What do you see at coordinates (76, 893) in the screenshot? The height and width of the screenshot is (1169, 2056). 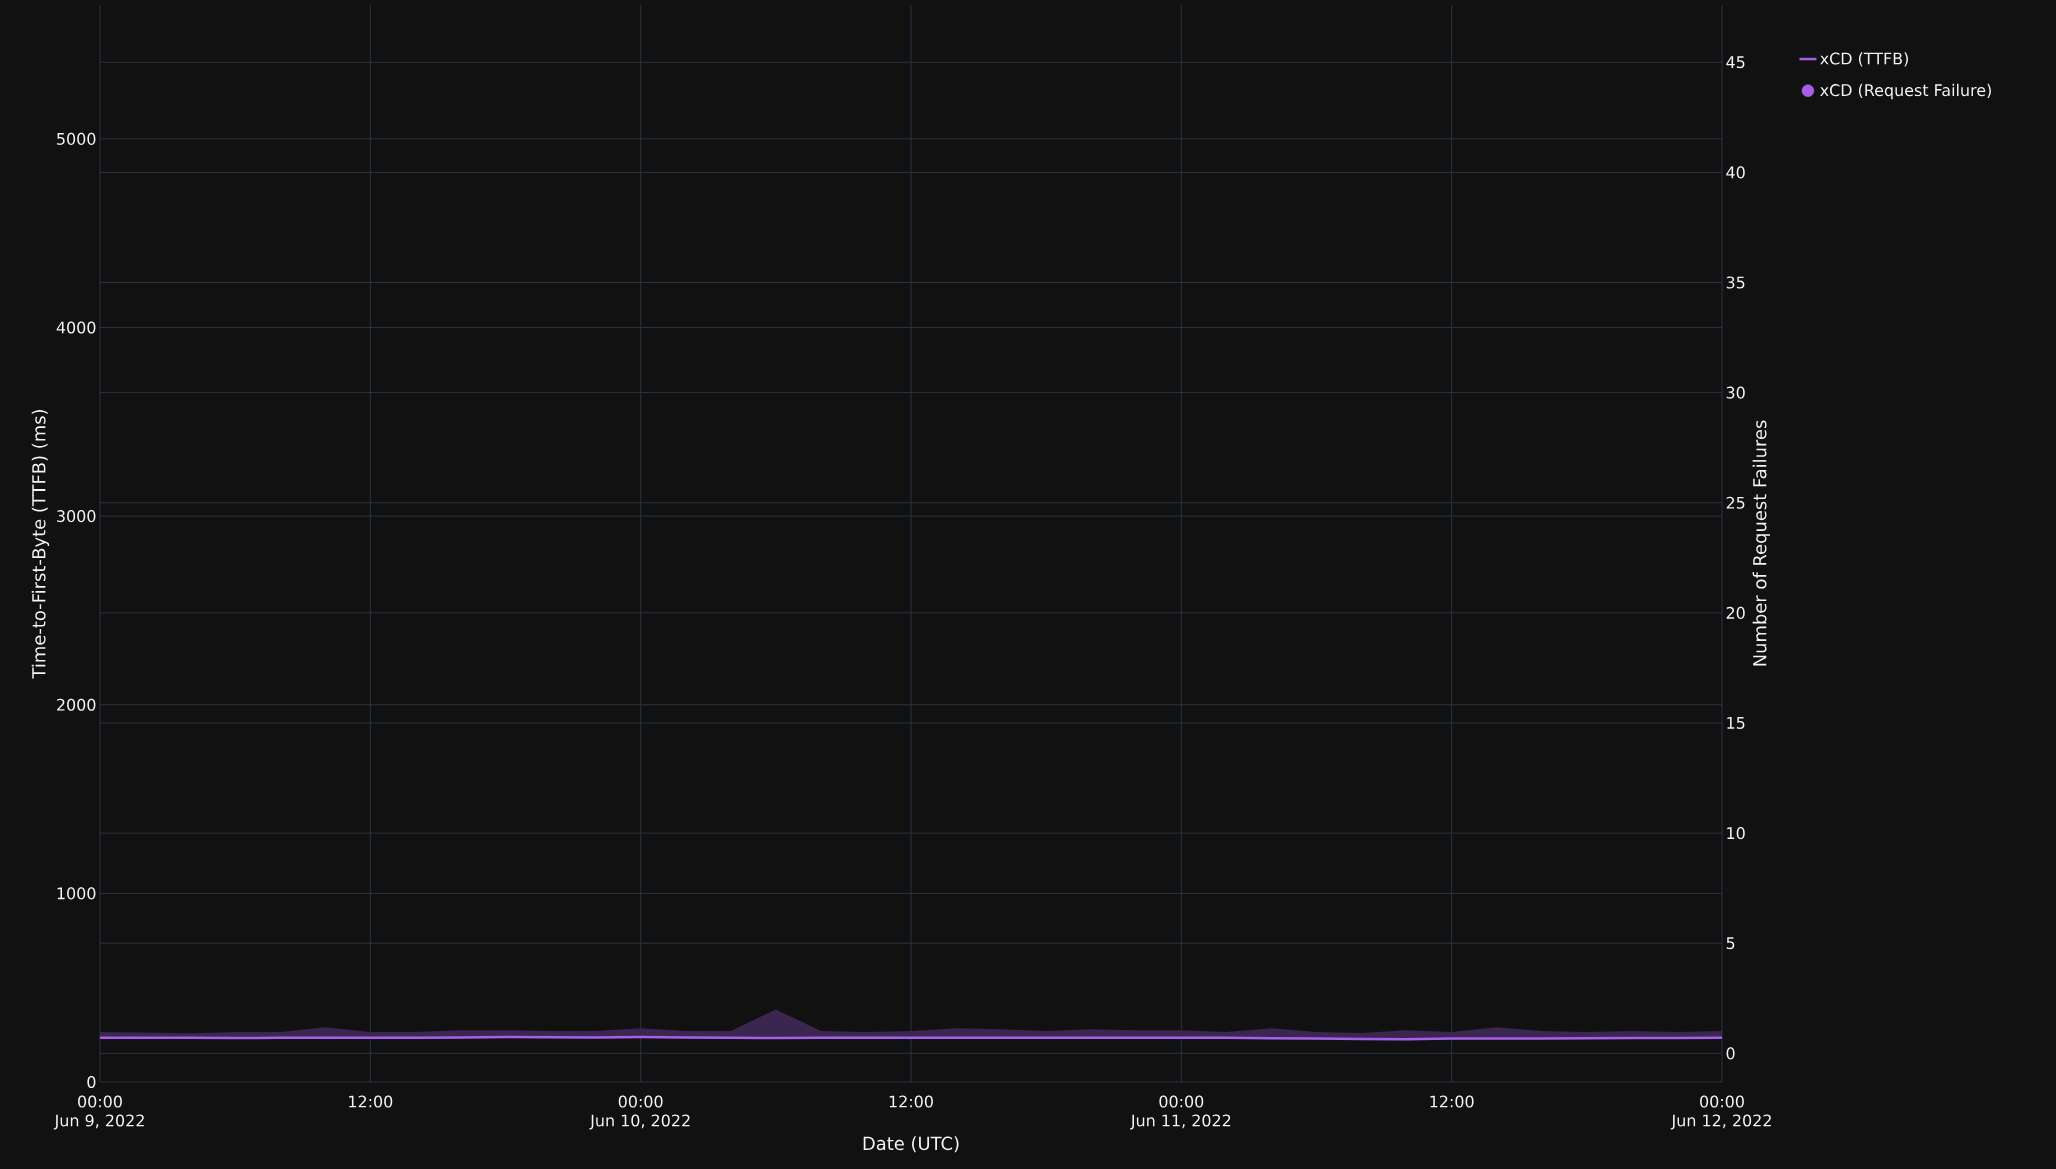 I see `y-tick-label: 1000` at bounding box center [76, 893].